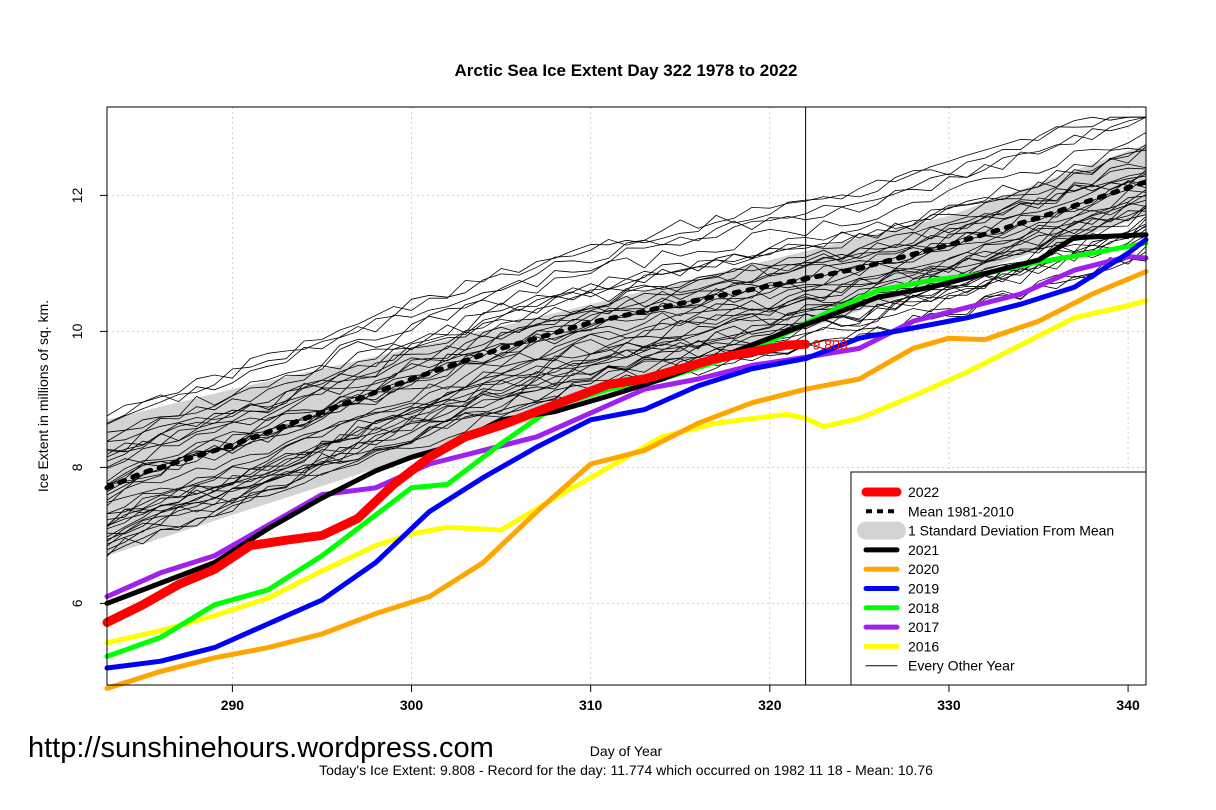  Describe the element at coordinates (412, 705) in the screenshot. I see `x-tick-label: 300` at that location.